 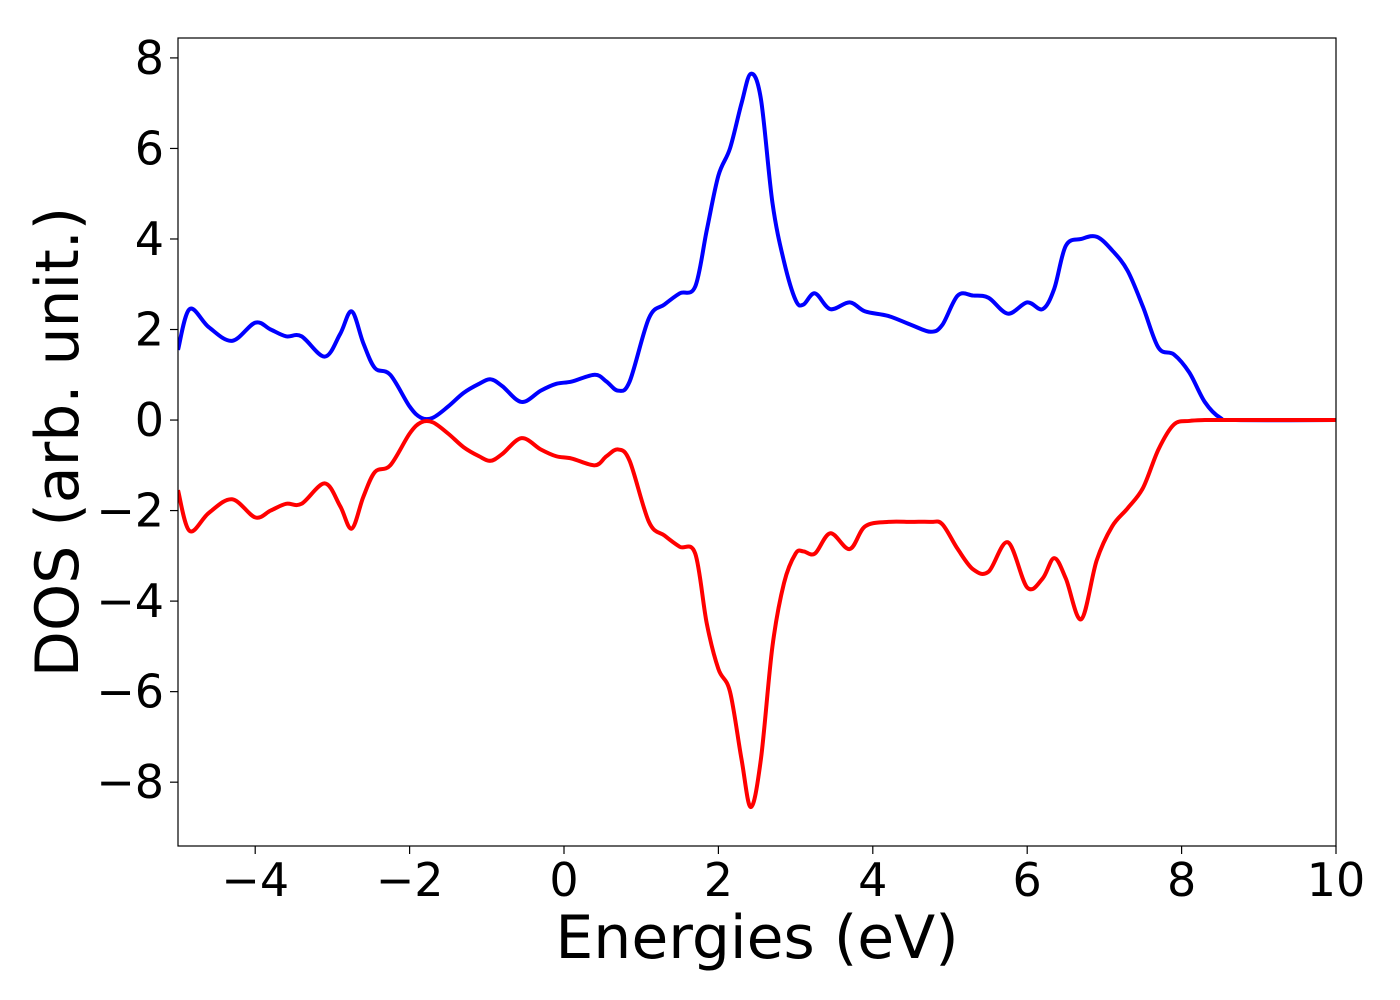 What do you see at coordinates (255, 880) in the screenshot?
I see `x-tick-label: −4` at bounding box center [255, 880].